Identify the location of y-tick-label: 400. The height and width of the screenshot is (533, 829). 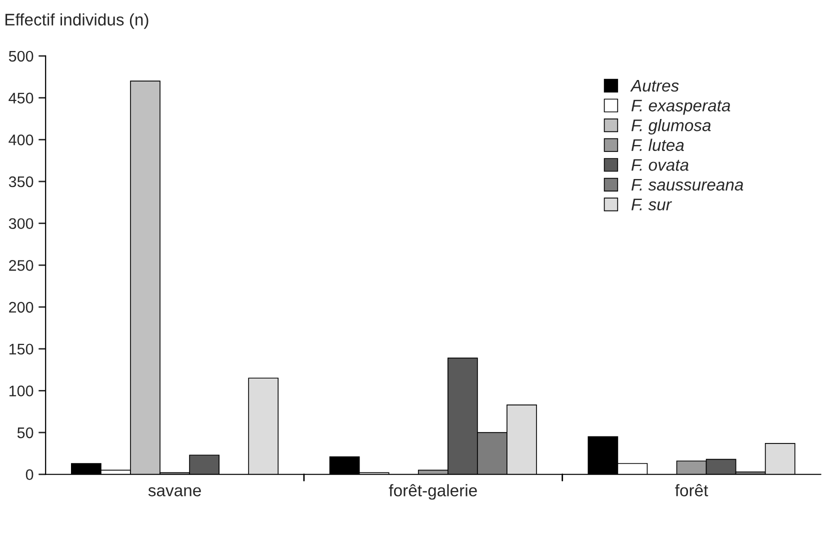
(21, 140).